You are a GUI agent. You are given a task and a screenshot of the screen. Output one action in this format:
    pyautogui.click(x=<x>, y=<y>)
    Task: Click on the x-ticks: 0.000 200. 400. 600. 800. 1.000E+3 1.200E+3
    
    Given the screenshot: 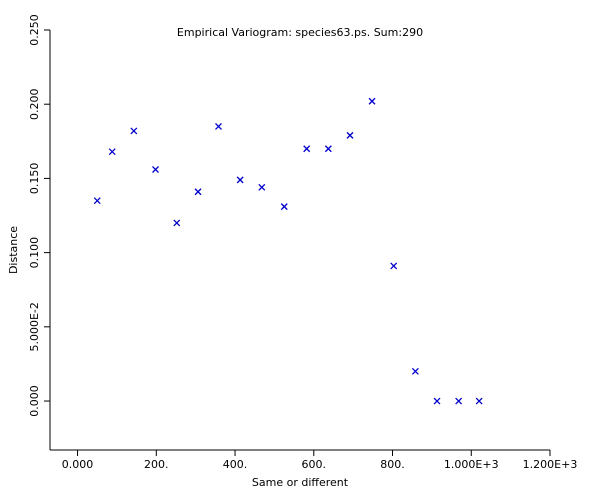 What is the action you would take?
    pyautogui.click(x=320, y=460)
    